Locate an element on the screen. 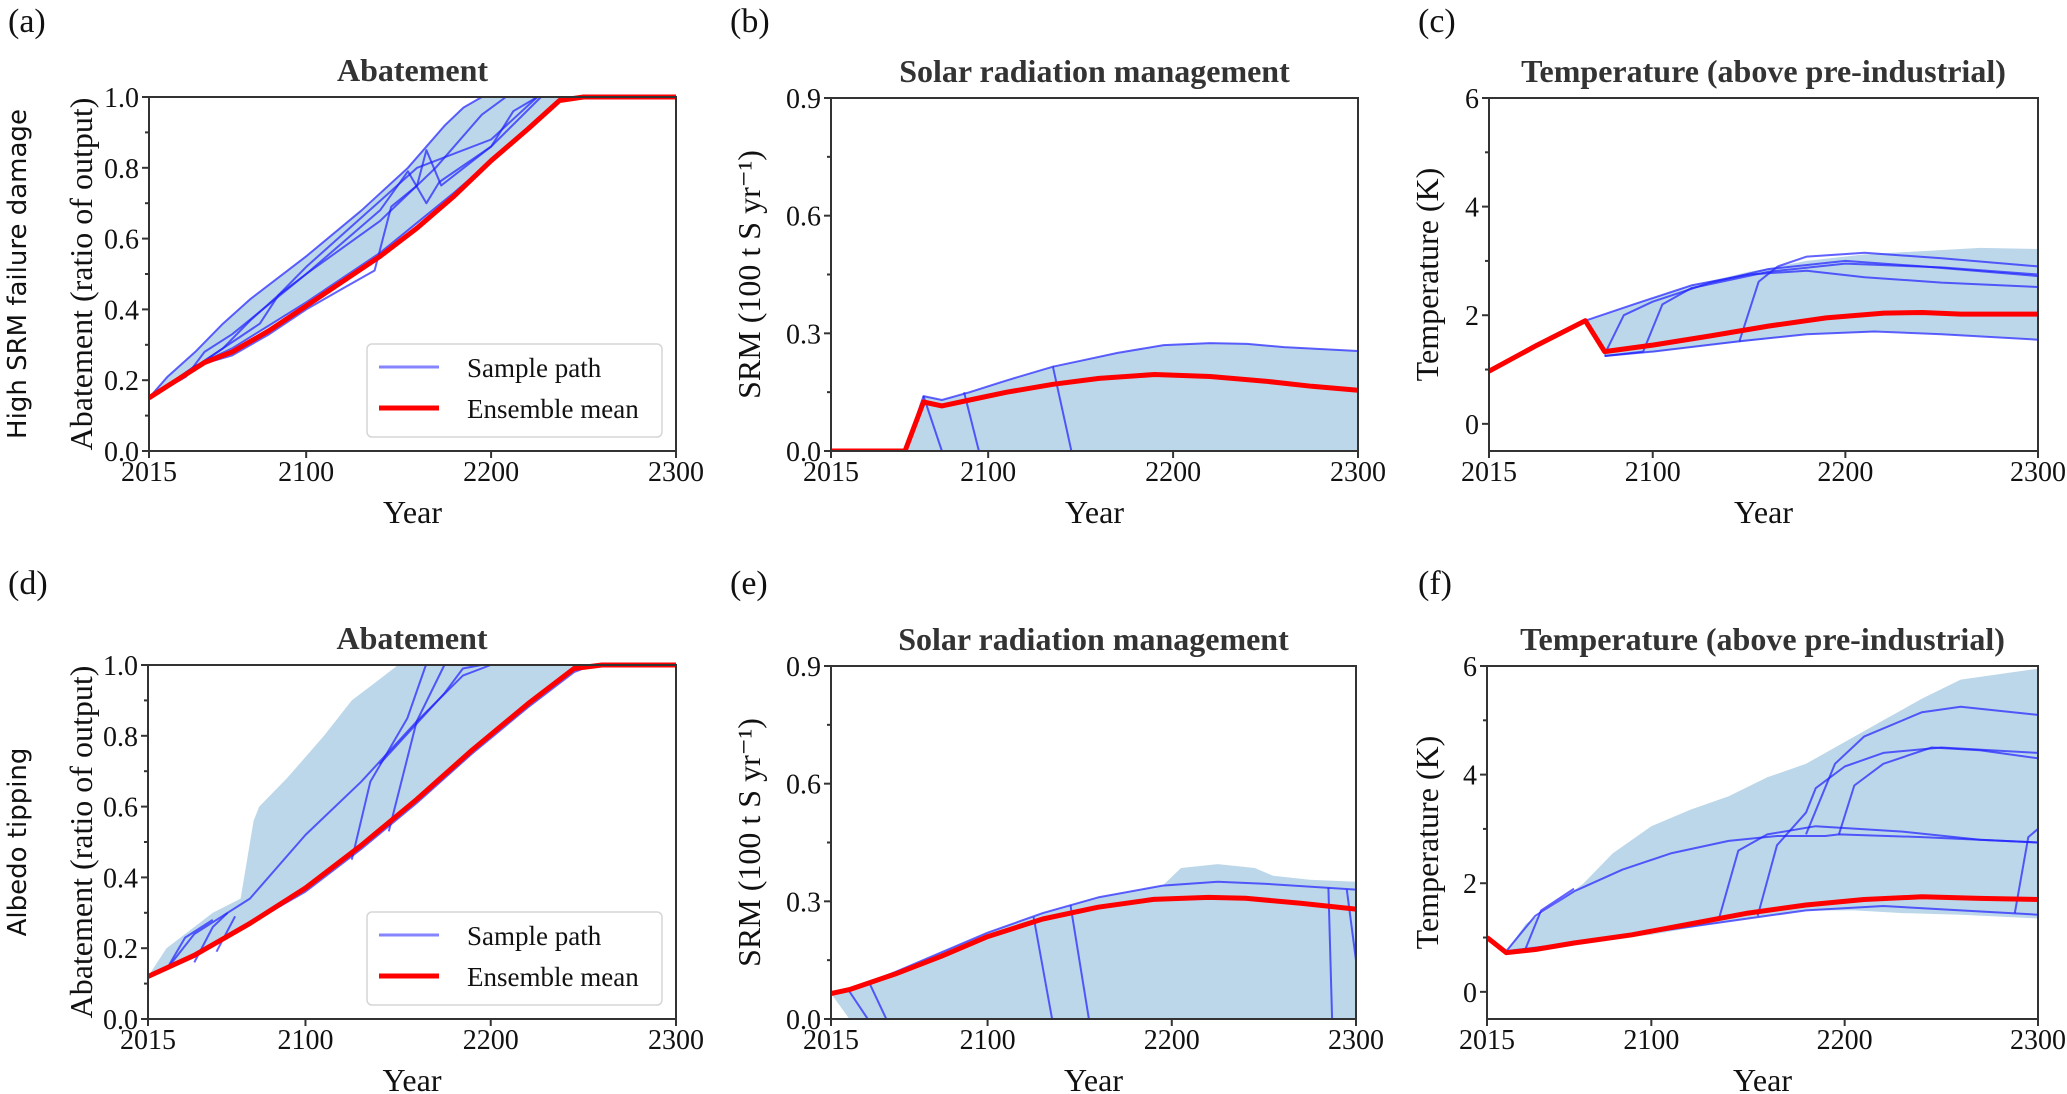  y-tick-label: 0.8 is located at coordinates (121, 169).